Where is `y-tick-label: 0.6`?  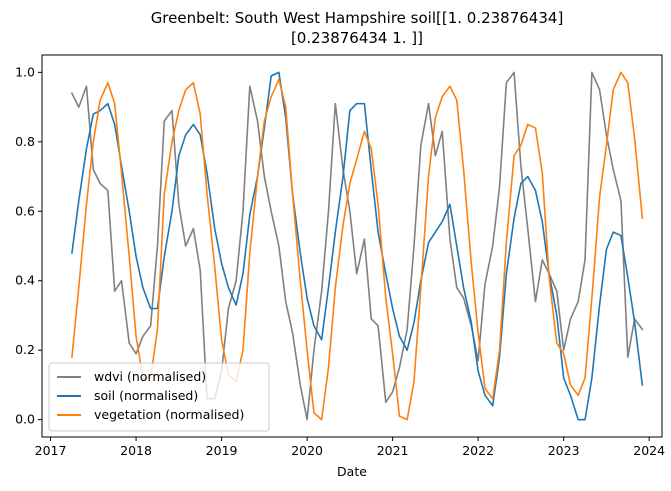
y-tick-label: 0.6 is located at coordinates (25, 210).